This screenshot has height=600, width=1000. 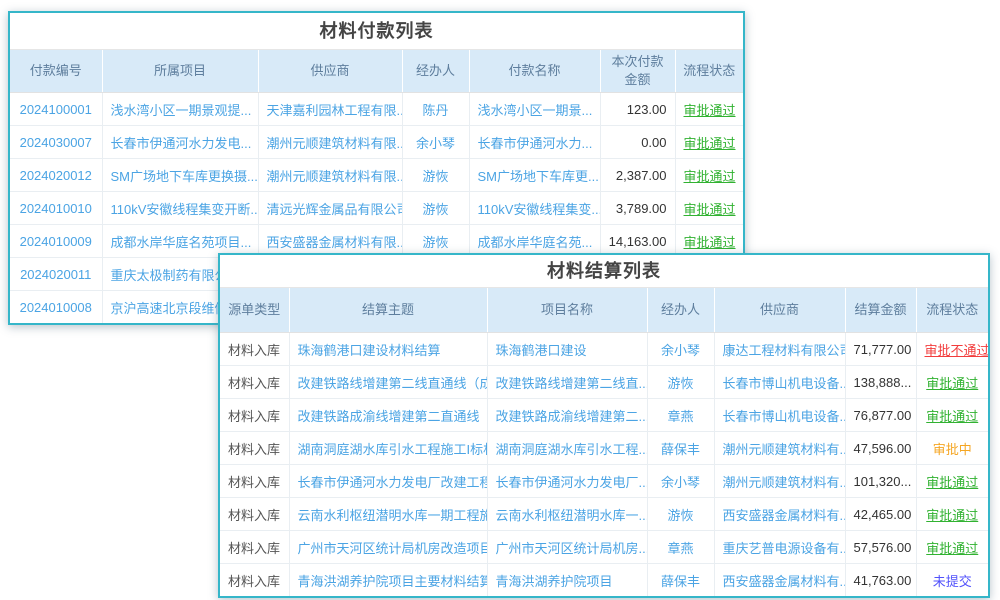 What do you see at coordinates (880, 514) in the screenshot?
I see `amount-cell: 42,465.00` at bounding box center [880, 514].